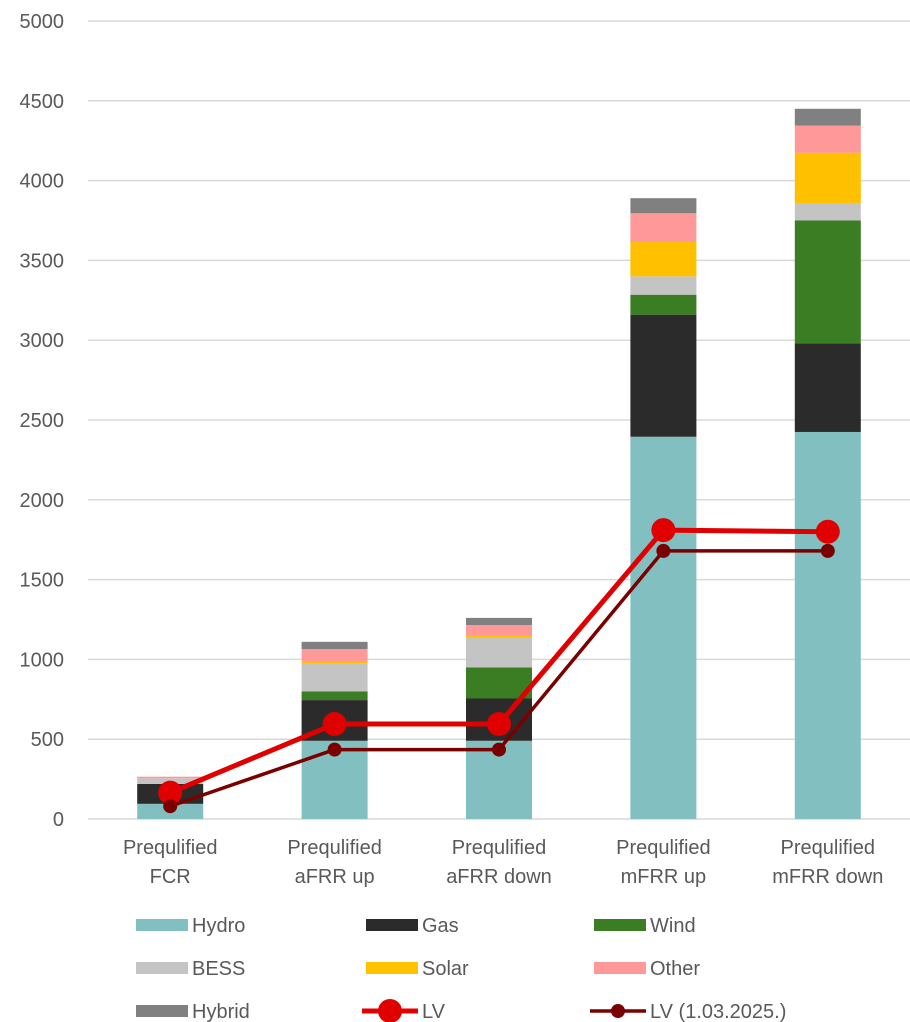  Describe the element at coordinates (190, 969) in the screenshot. I see `legend-item: BESS` at that location.